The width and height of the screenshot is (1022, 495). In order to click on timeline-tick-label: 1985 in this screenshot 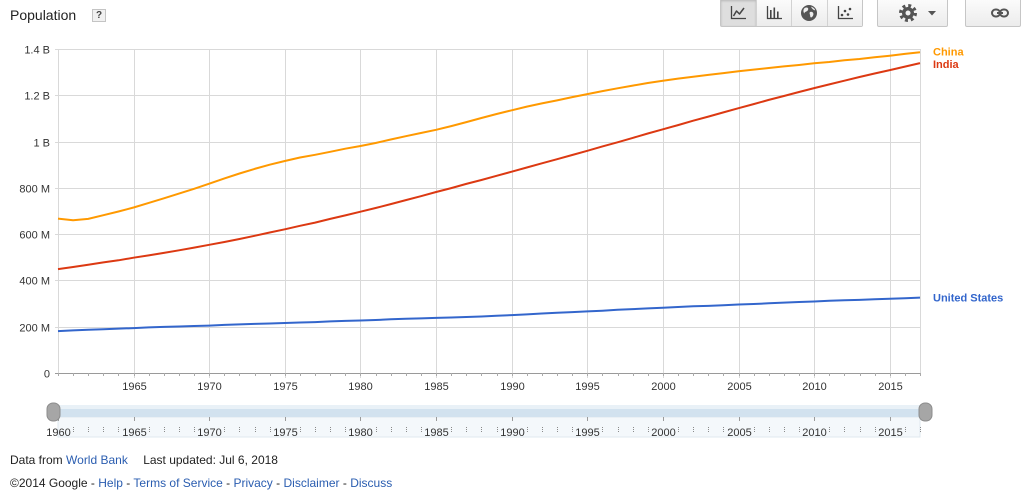, I will do `click(436, 433)`.